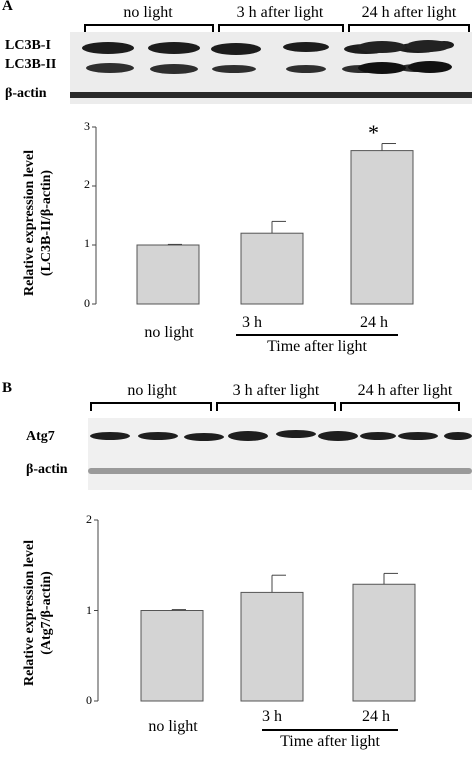 Image resolution: width=474 pixels, height=758 pixels. Describe the element at coordinates (89, 610) in the screenshot. I see `y-tick-b-1: 1` at that location.